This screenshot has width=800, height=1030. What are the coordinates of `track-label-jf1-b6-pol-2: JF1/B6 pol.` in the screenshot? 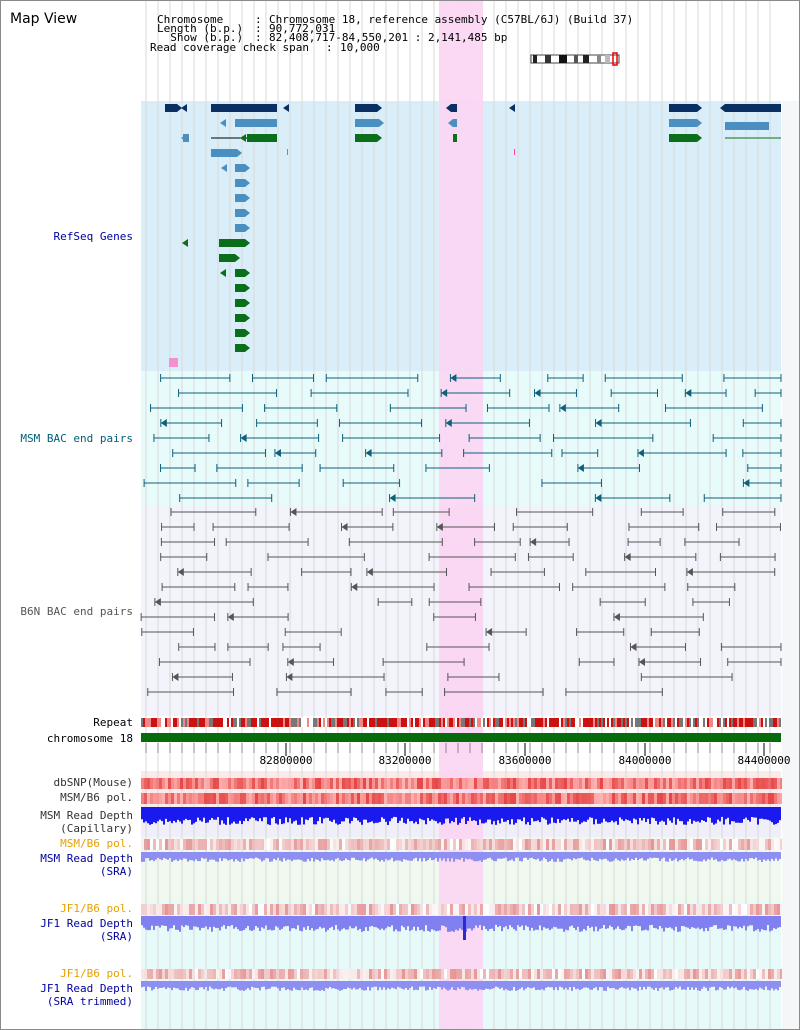 It's located at (96, 973).